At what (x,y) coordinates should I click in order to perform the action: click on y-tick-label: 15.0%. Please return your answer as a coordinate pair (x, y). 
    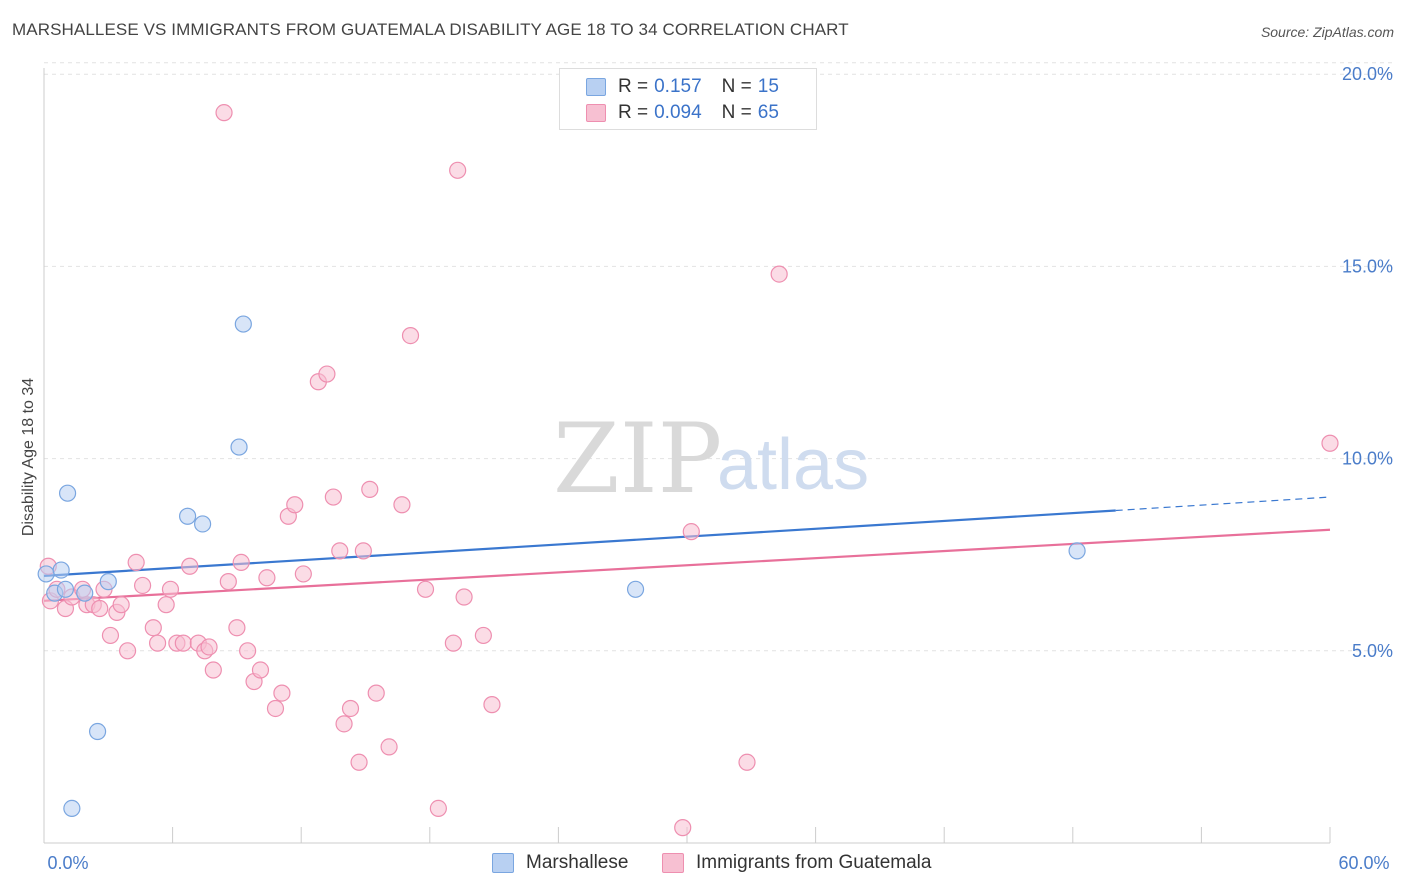
    Looking at the image, I should click on (1367, 266).